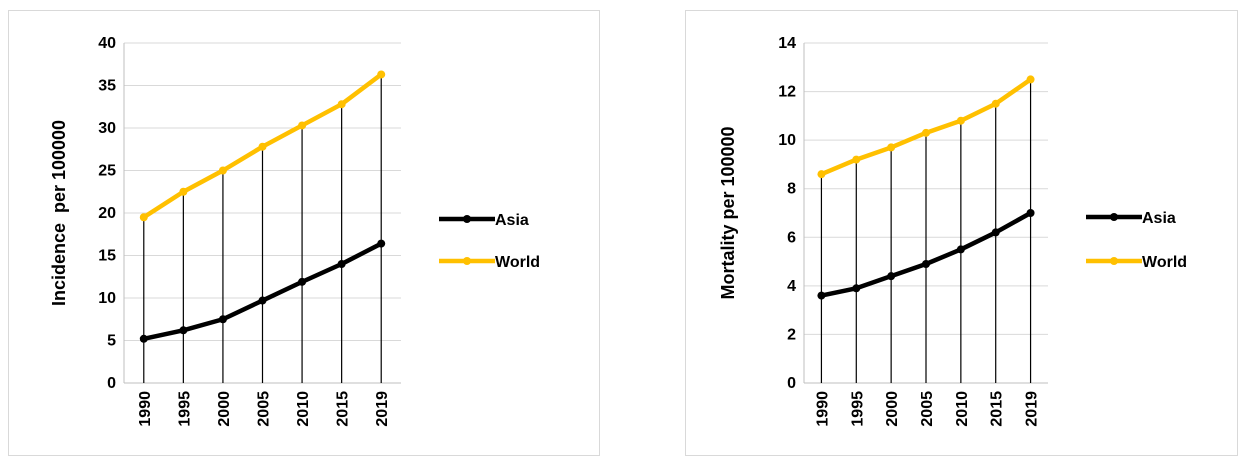 Image resolution: width=1247 pixels, height=456 pixels. I want to click on y-tick-label: 35, so click(107, 86).